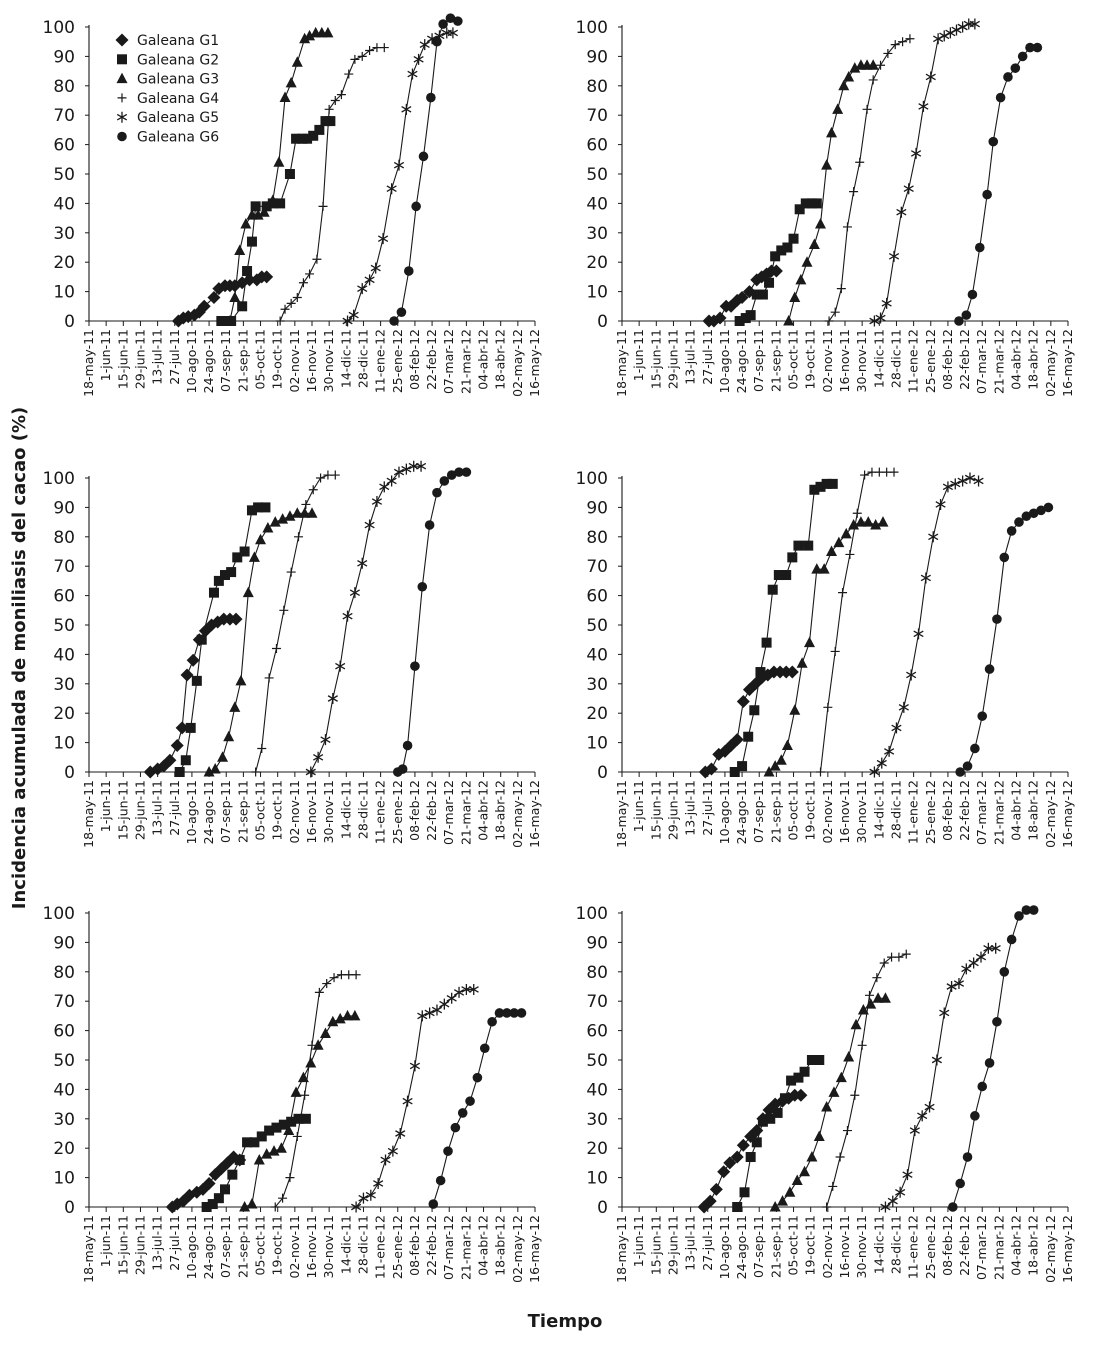  I want to click on x-tick-label: 02-may-12, so click(517, 1249).